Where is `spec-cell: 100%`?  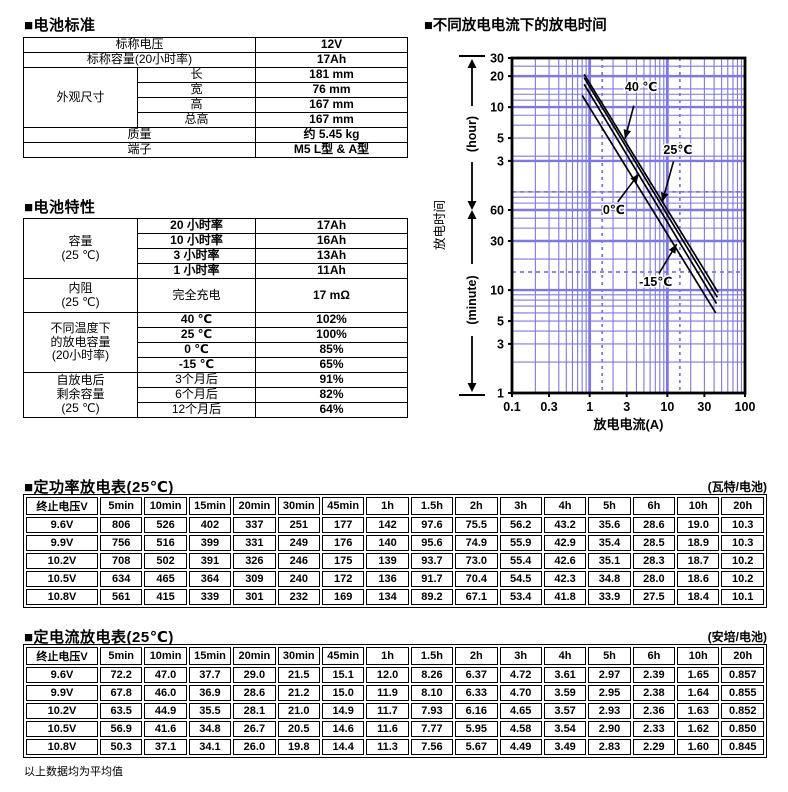 spec-cell: 100% is located at coordinates (331, 335).